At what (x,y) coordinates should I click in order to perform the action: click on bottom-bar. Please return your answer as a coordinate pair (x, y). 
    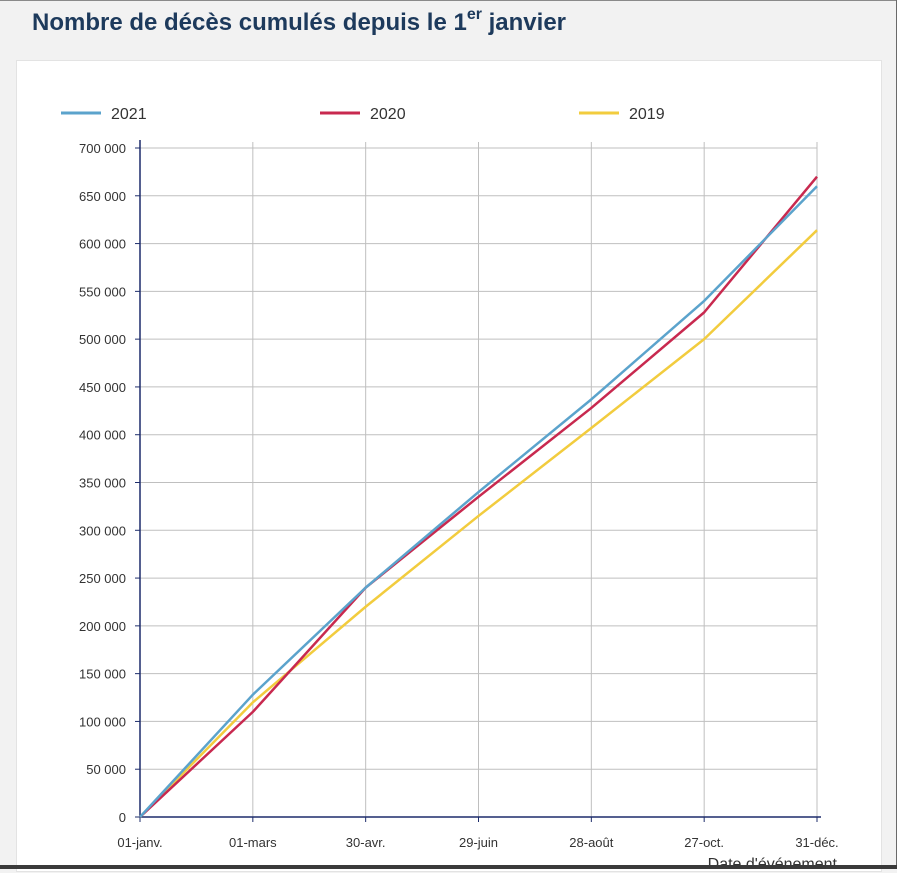
    Looking at the image, I should click on (448, 867).